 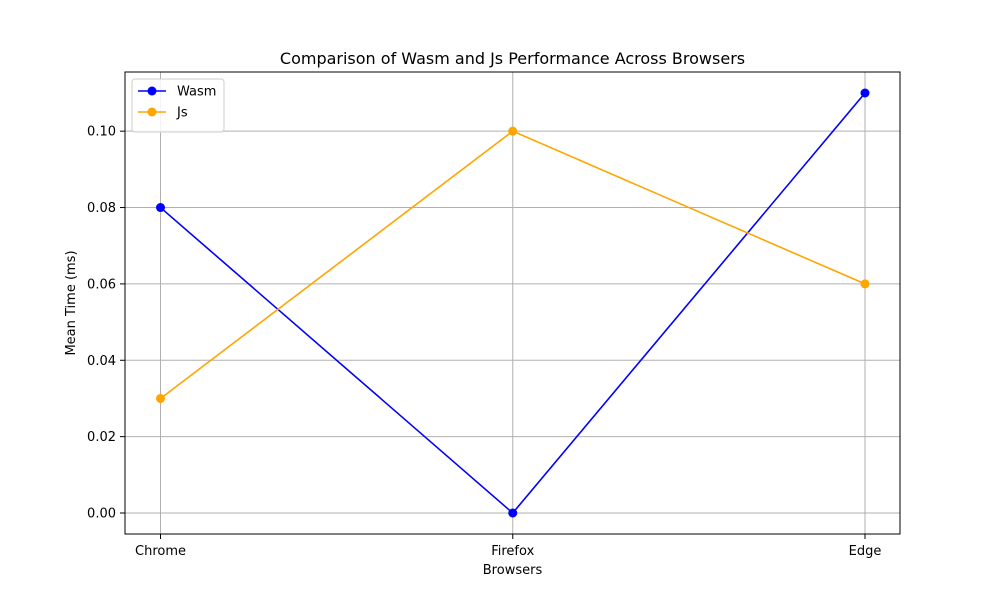 What do you see at coordinates (865, 93) in the screenshot?
I see `data-point-wasm-edge` at bounding box center [865, 93].